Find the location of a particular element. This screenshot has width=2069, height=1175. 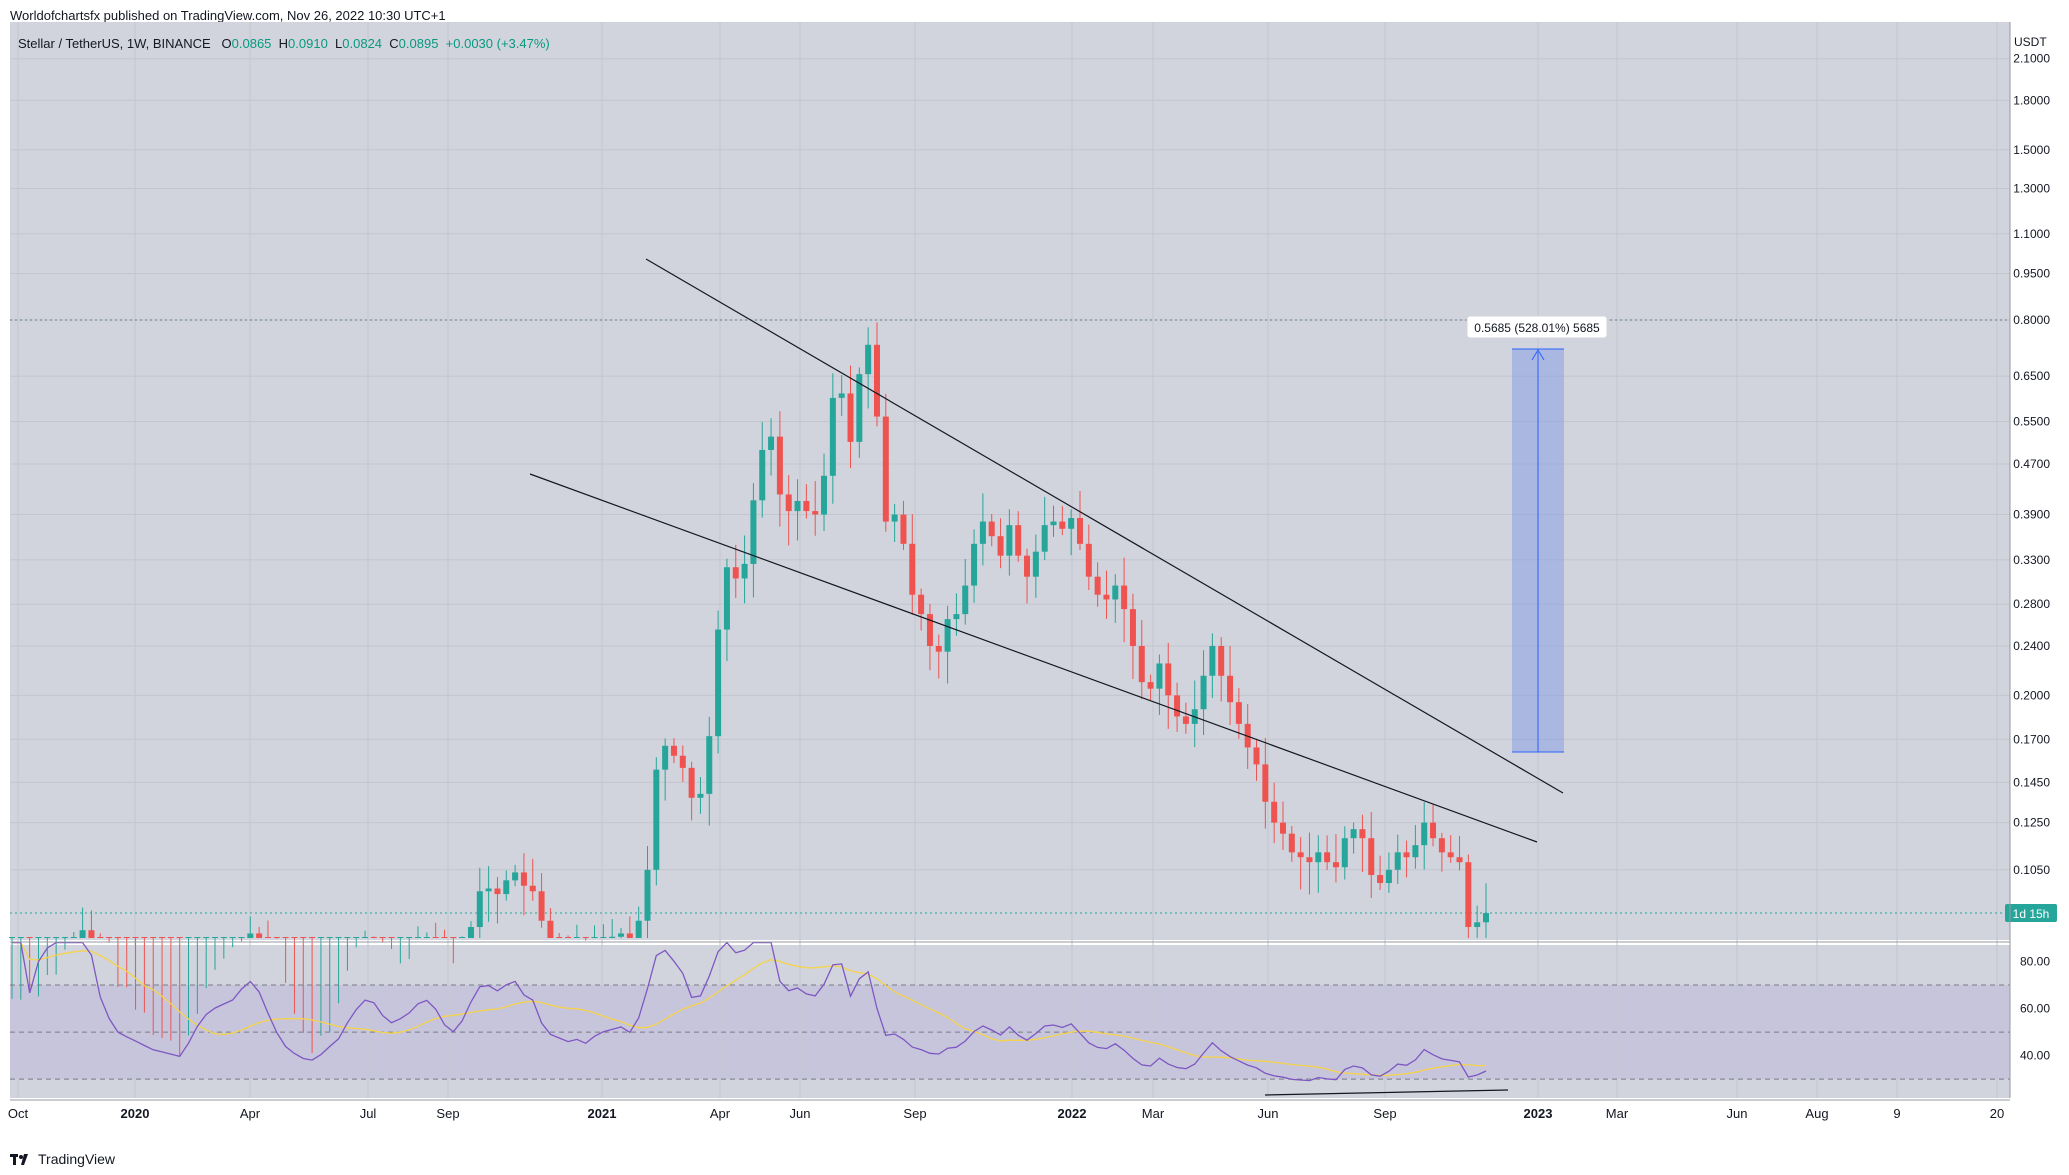

rsi-tick-label: 40.00 is located at coordinates (2035, 1056).